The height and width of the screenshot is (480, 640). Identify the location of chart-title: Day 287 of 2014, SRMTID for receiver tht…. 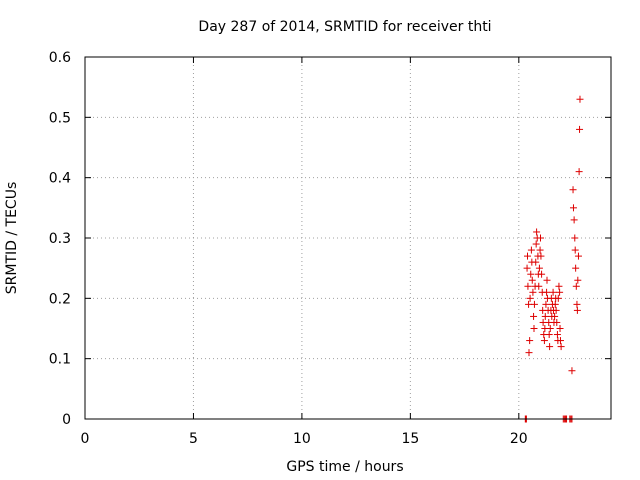
(344, 27).